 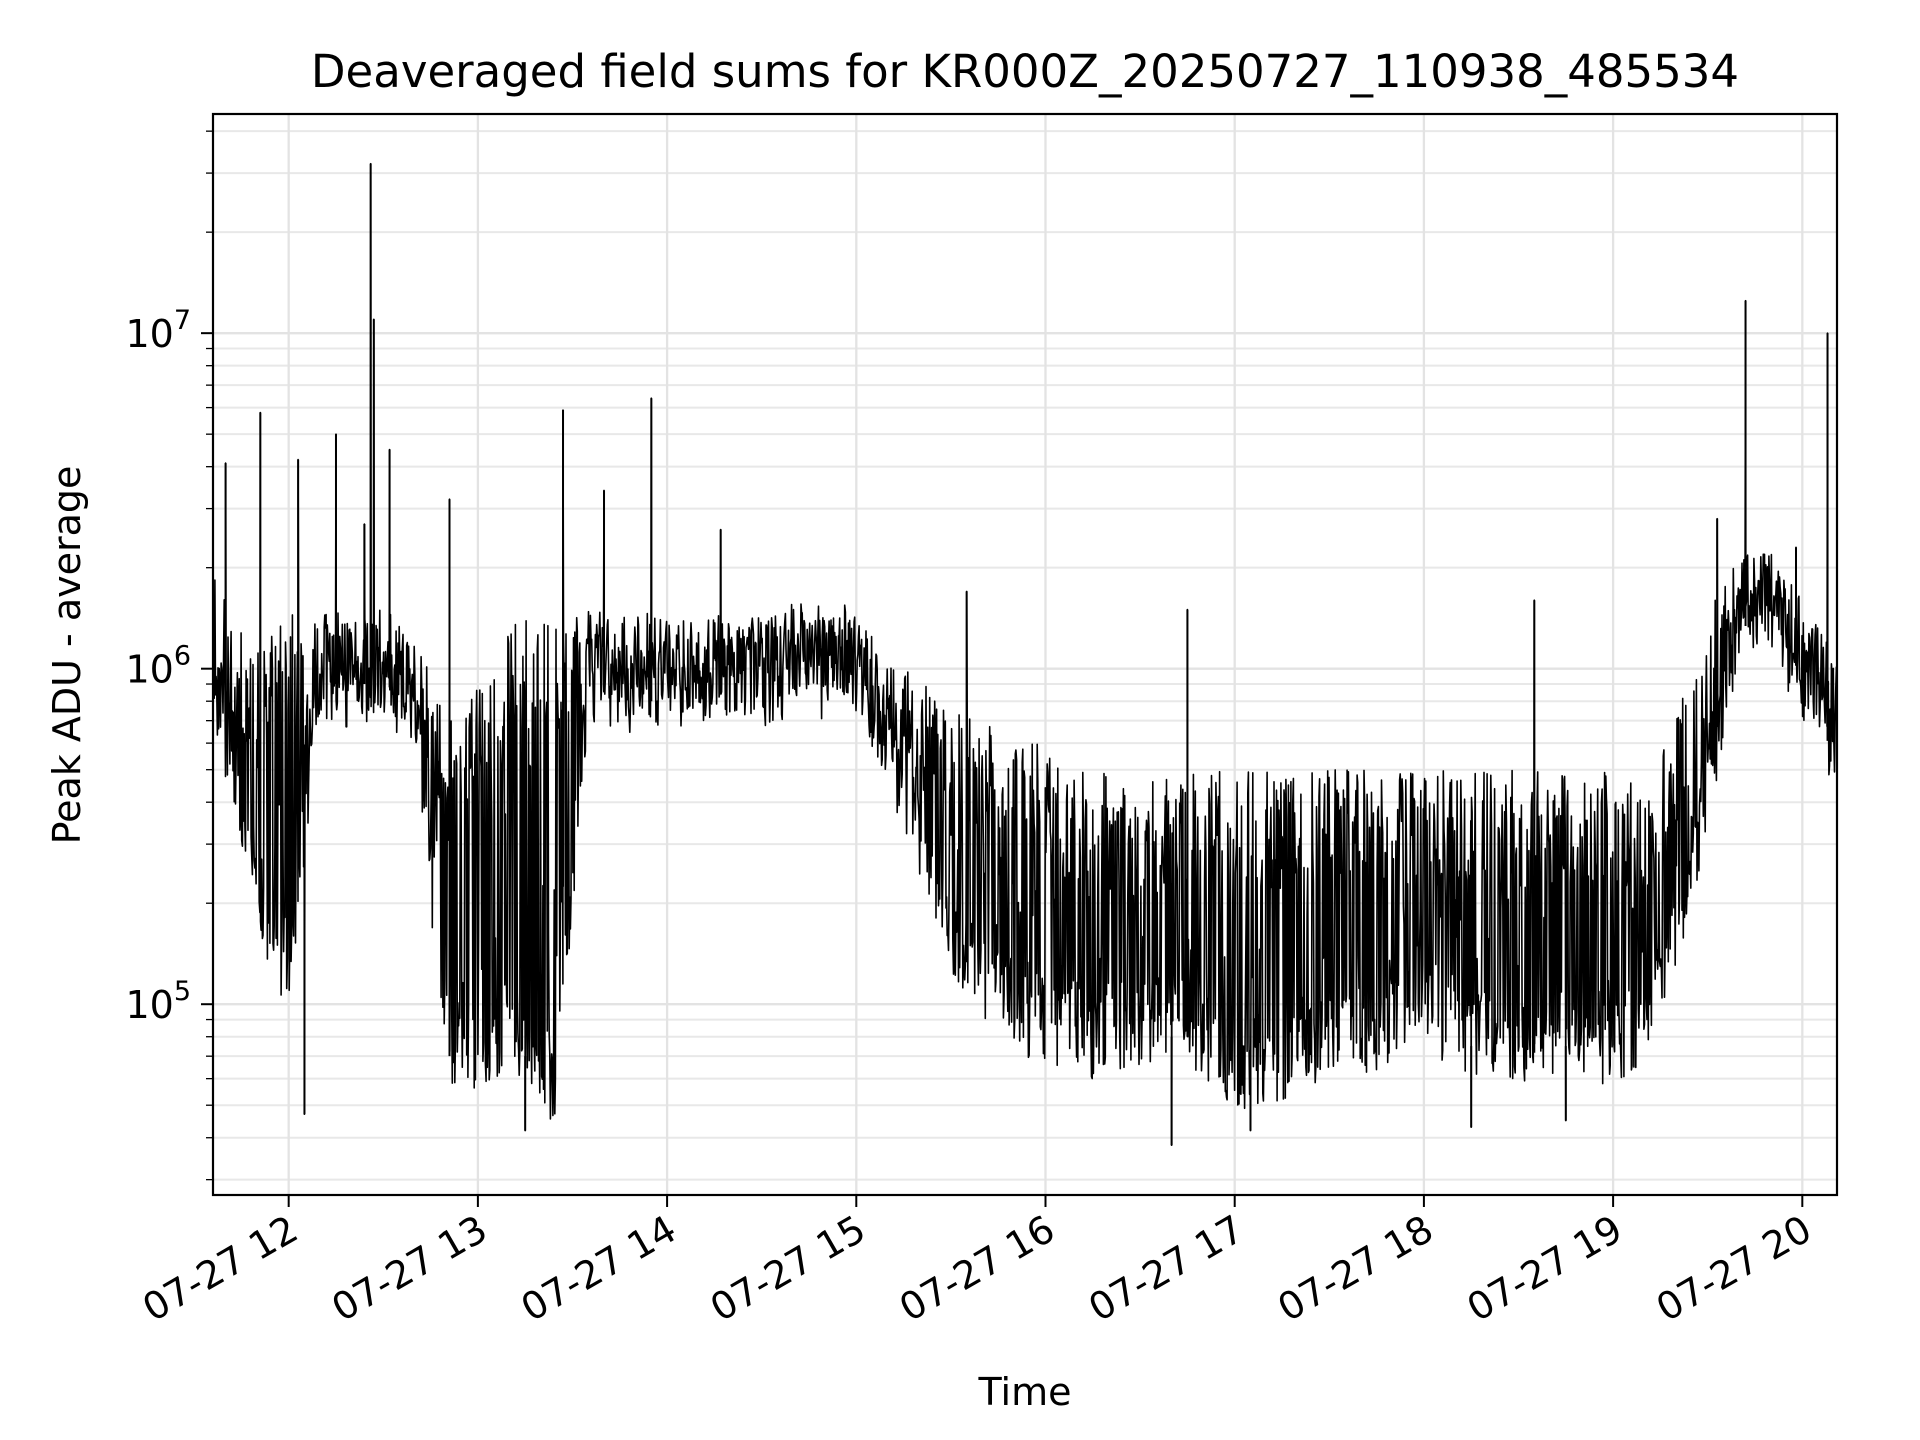 I want to click on y-tick-label: 10⁵, so click(x=158, y=1001).